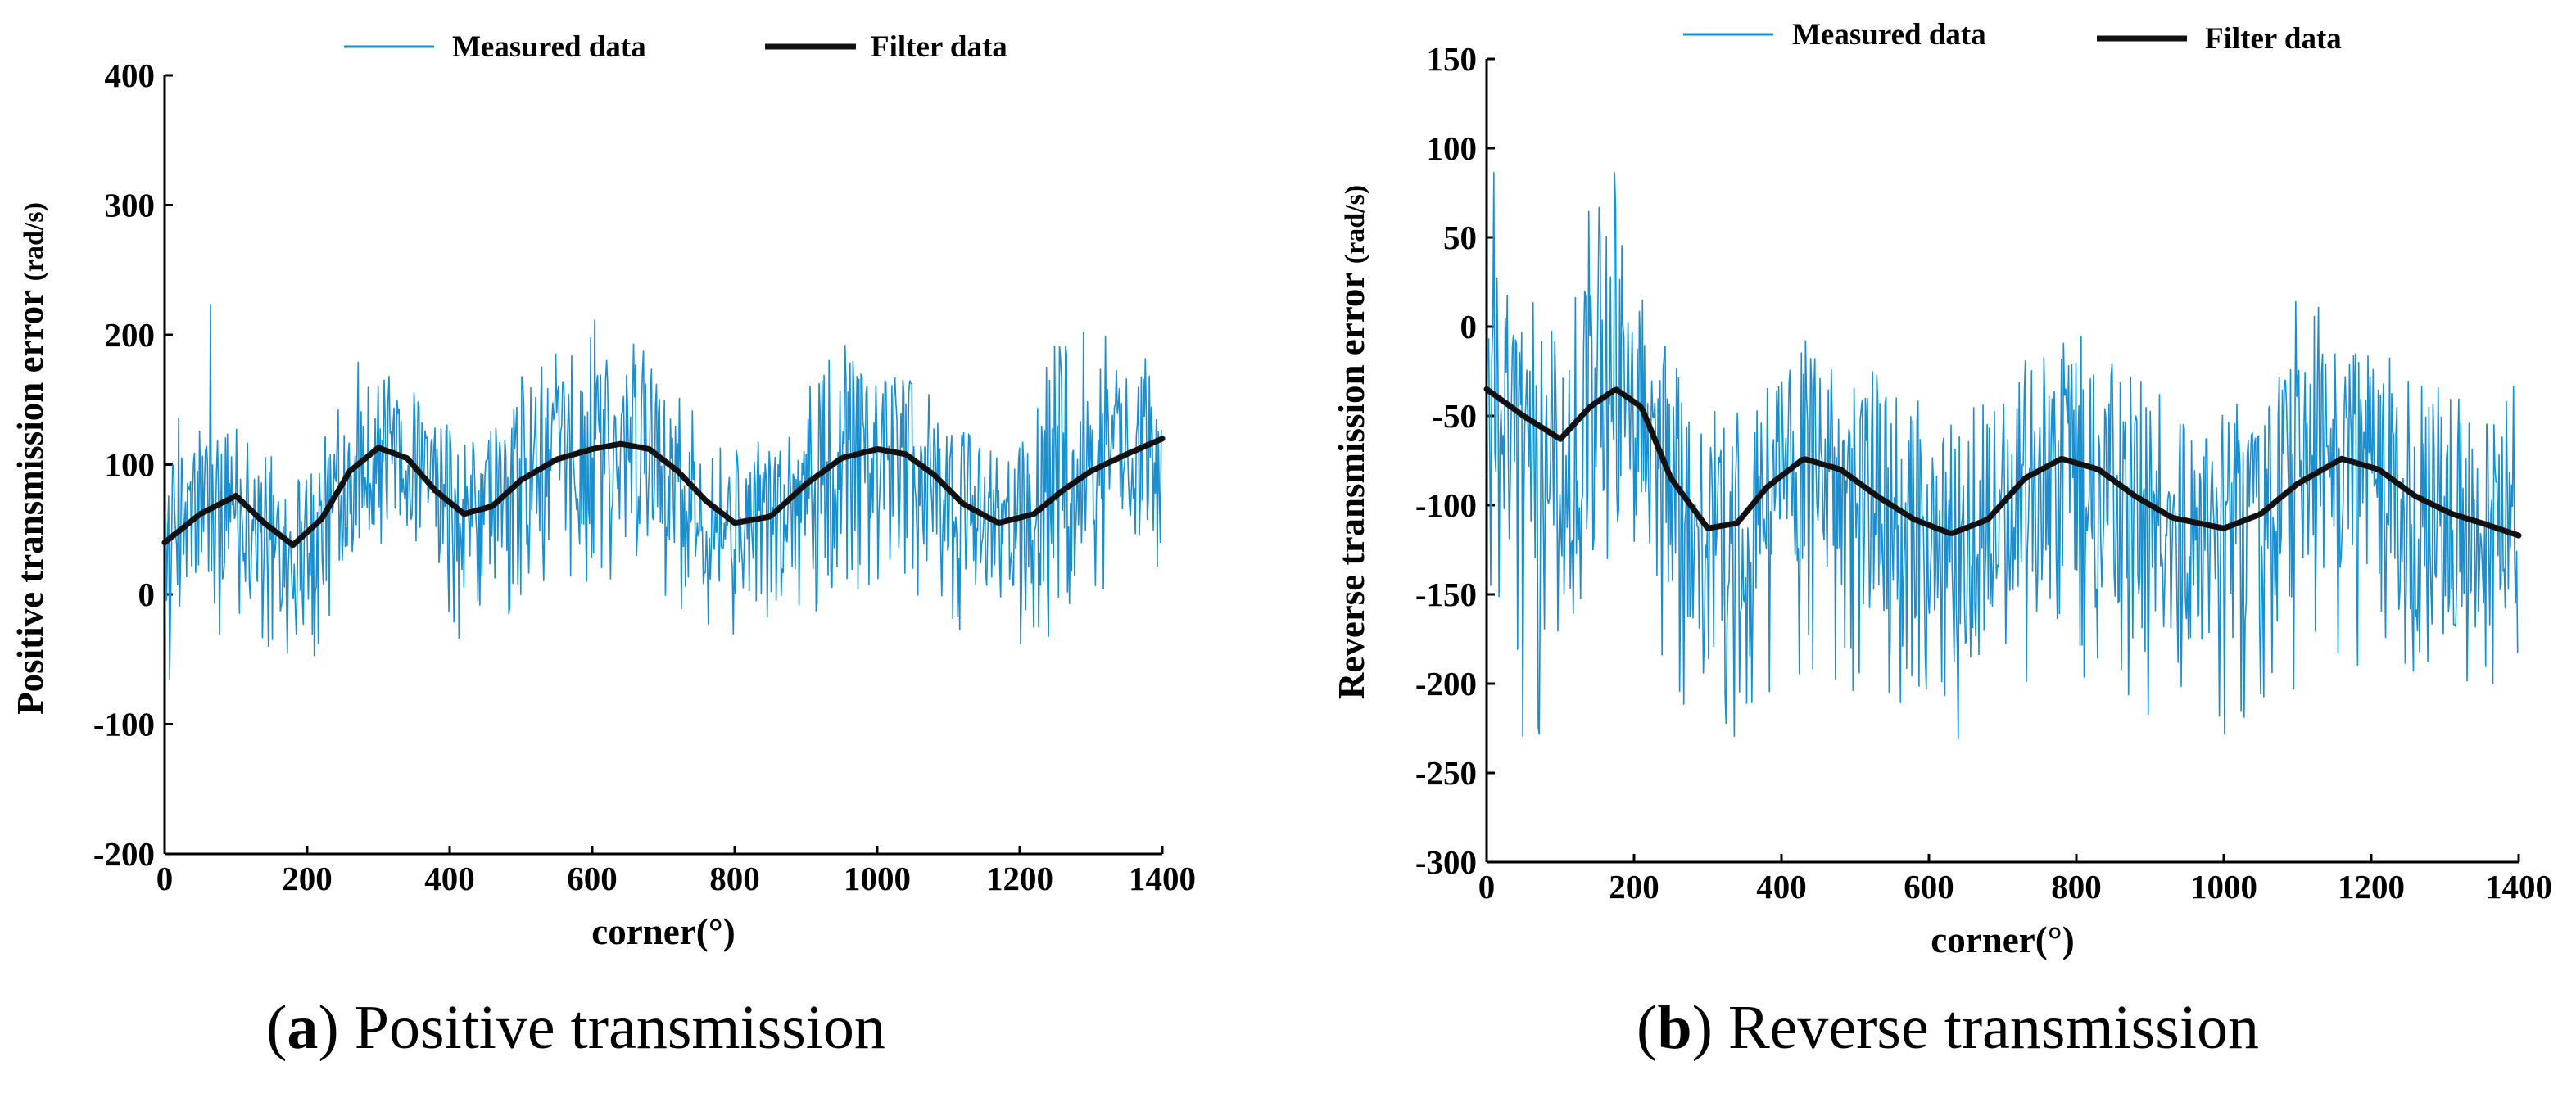 This screenshot has height=1093, width=2576. I want to click on caption-a: (a) Positive transmission, so click(575, 1027).